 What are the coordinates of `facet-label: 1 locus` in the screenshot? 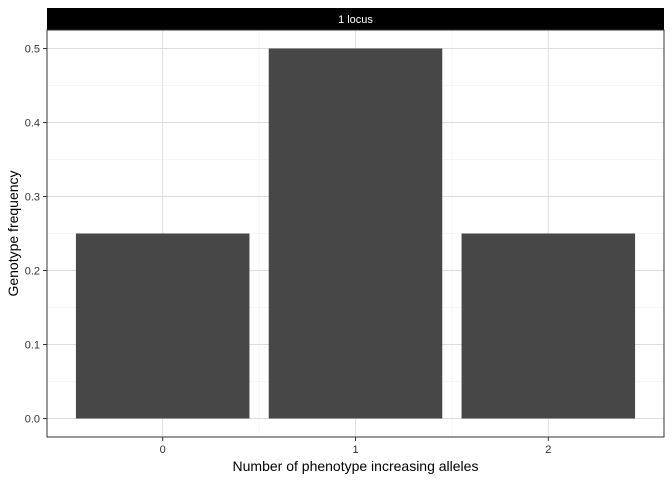 It's located at (355, 20).